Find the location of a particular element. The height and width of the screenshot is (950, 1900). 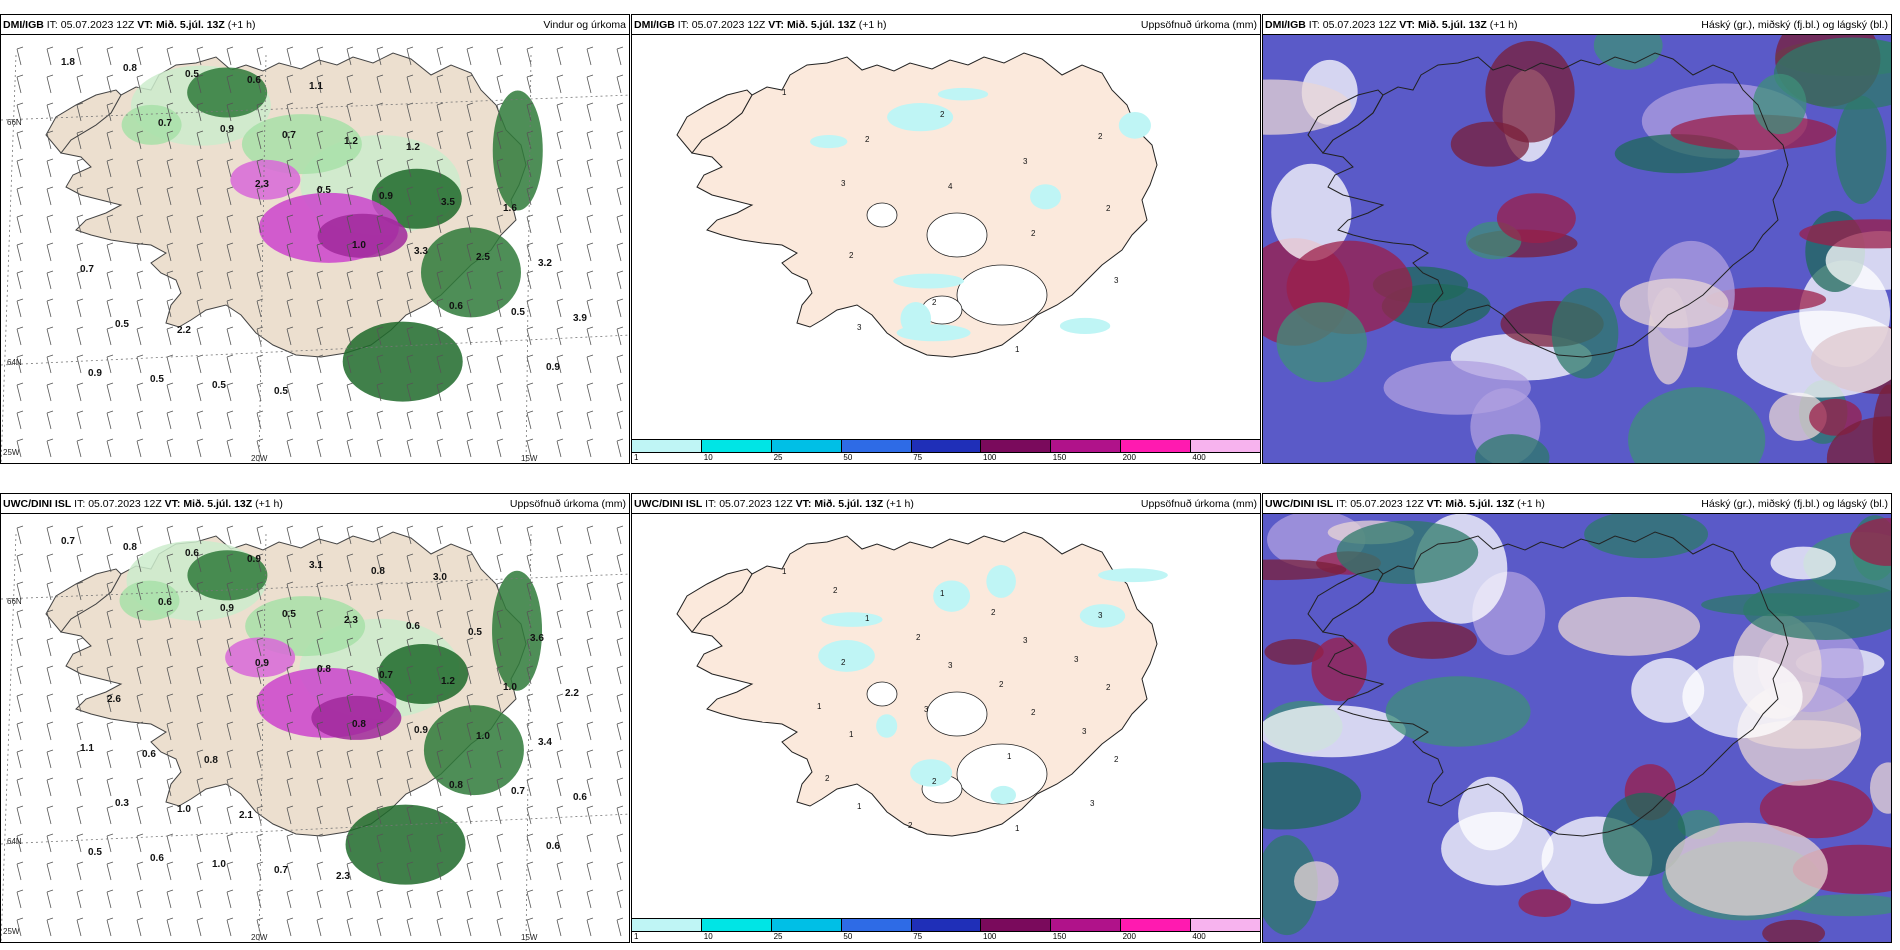

model-name: DMI/IGB is located at coordinates (23, 25).